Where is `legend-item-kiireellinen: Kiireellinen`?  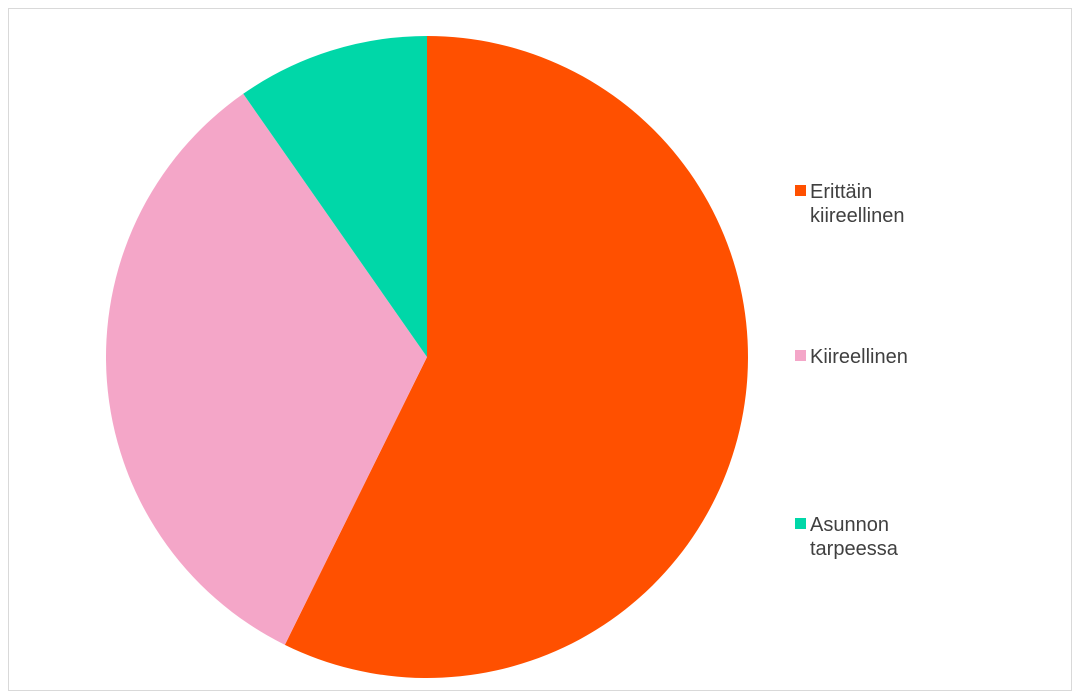
legend-item-kiireellinen: Kiireellinen is located at coordinates (862, 357).